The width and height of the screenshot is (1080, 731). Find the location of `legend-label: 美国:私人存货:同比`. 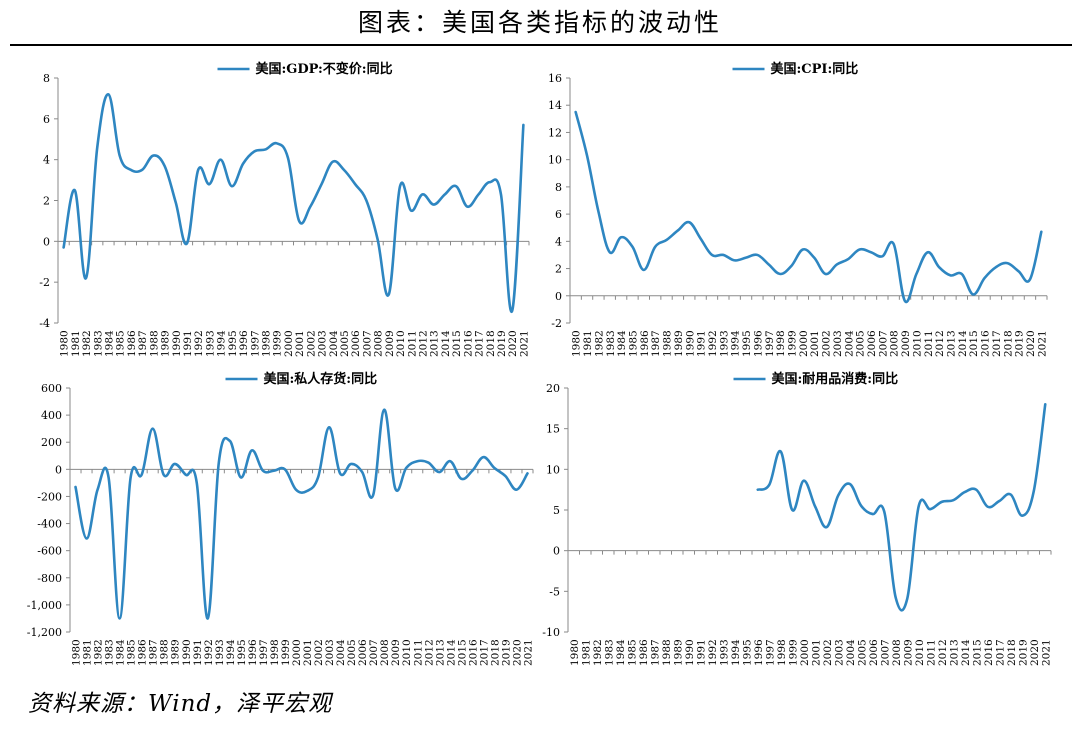

legend-label: 美国:私人存货:同比 is located at coordinates (321, 379).